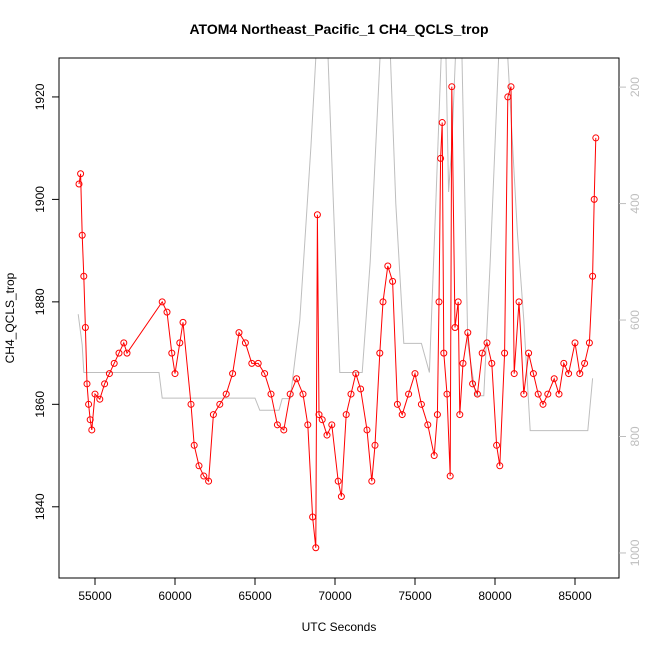  I want to click on y-tick-label: 1900, so click(40, 199).